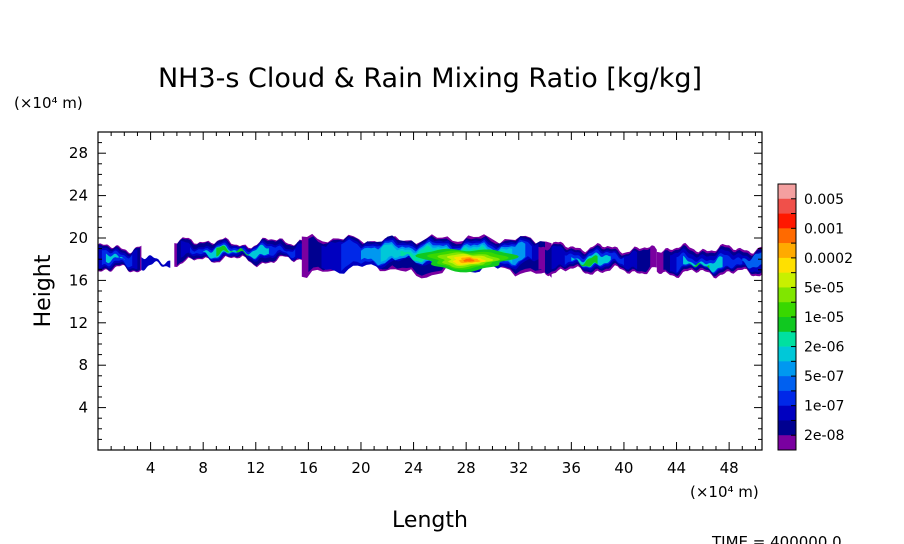 The image size is (904, 544). I want to click on colorbar-label: 1e-05, so click(824, 318).